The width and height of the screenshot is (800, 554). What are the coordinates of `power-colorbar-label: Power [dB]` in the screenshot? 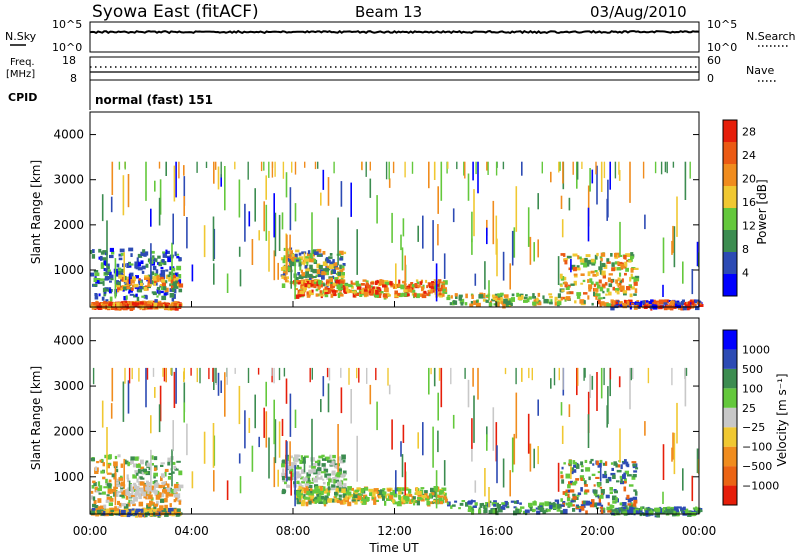 It's located at (762, 211).